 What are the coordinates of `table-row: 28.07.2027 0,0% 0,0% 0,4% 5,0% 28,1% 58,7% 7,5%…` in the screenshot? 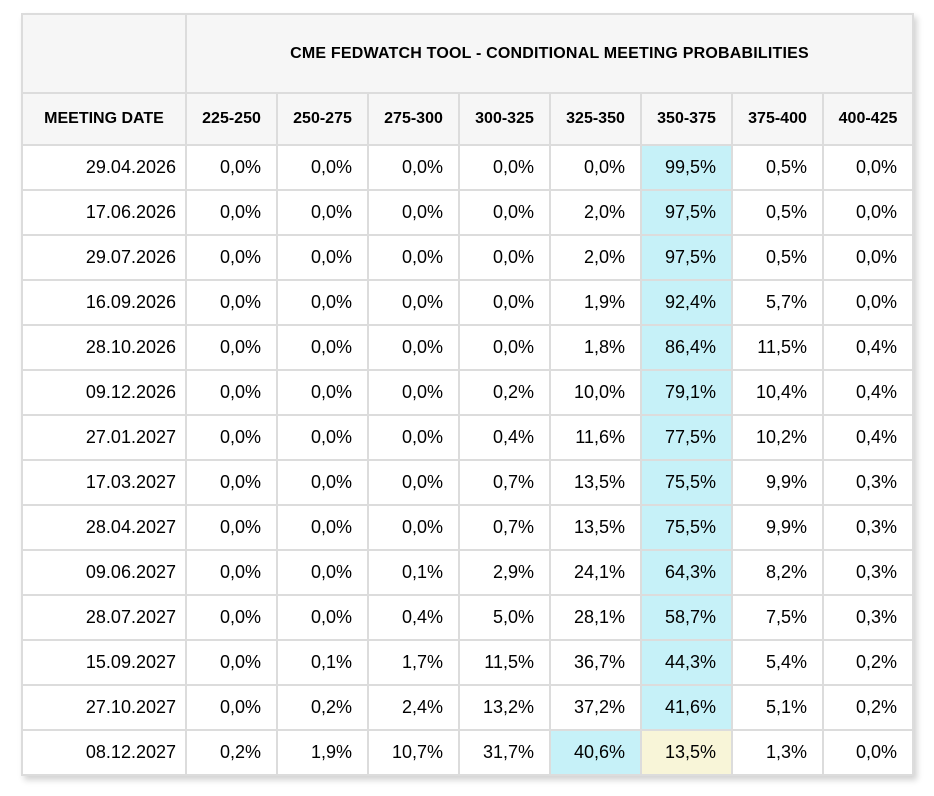 It's located at (467, 617).